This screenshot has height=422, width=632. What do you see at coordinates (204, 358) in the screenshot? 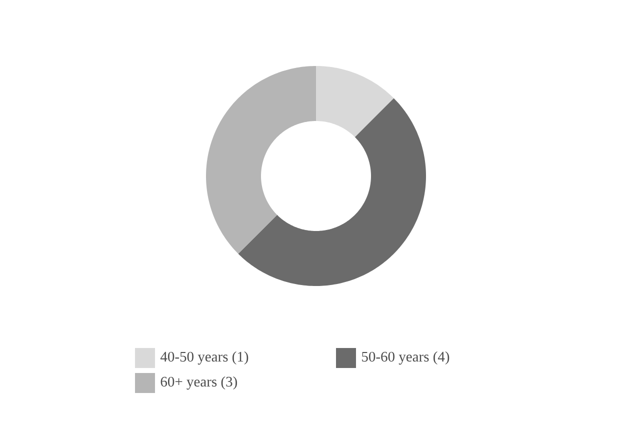
I see `legend-label: 40-50 years (1)` at bounding box center [204, 358].